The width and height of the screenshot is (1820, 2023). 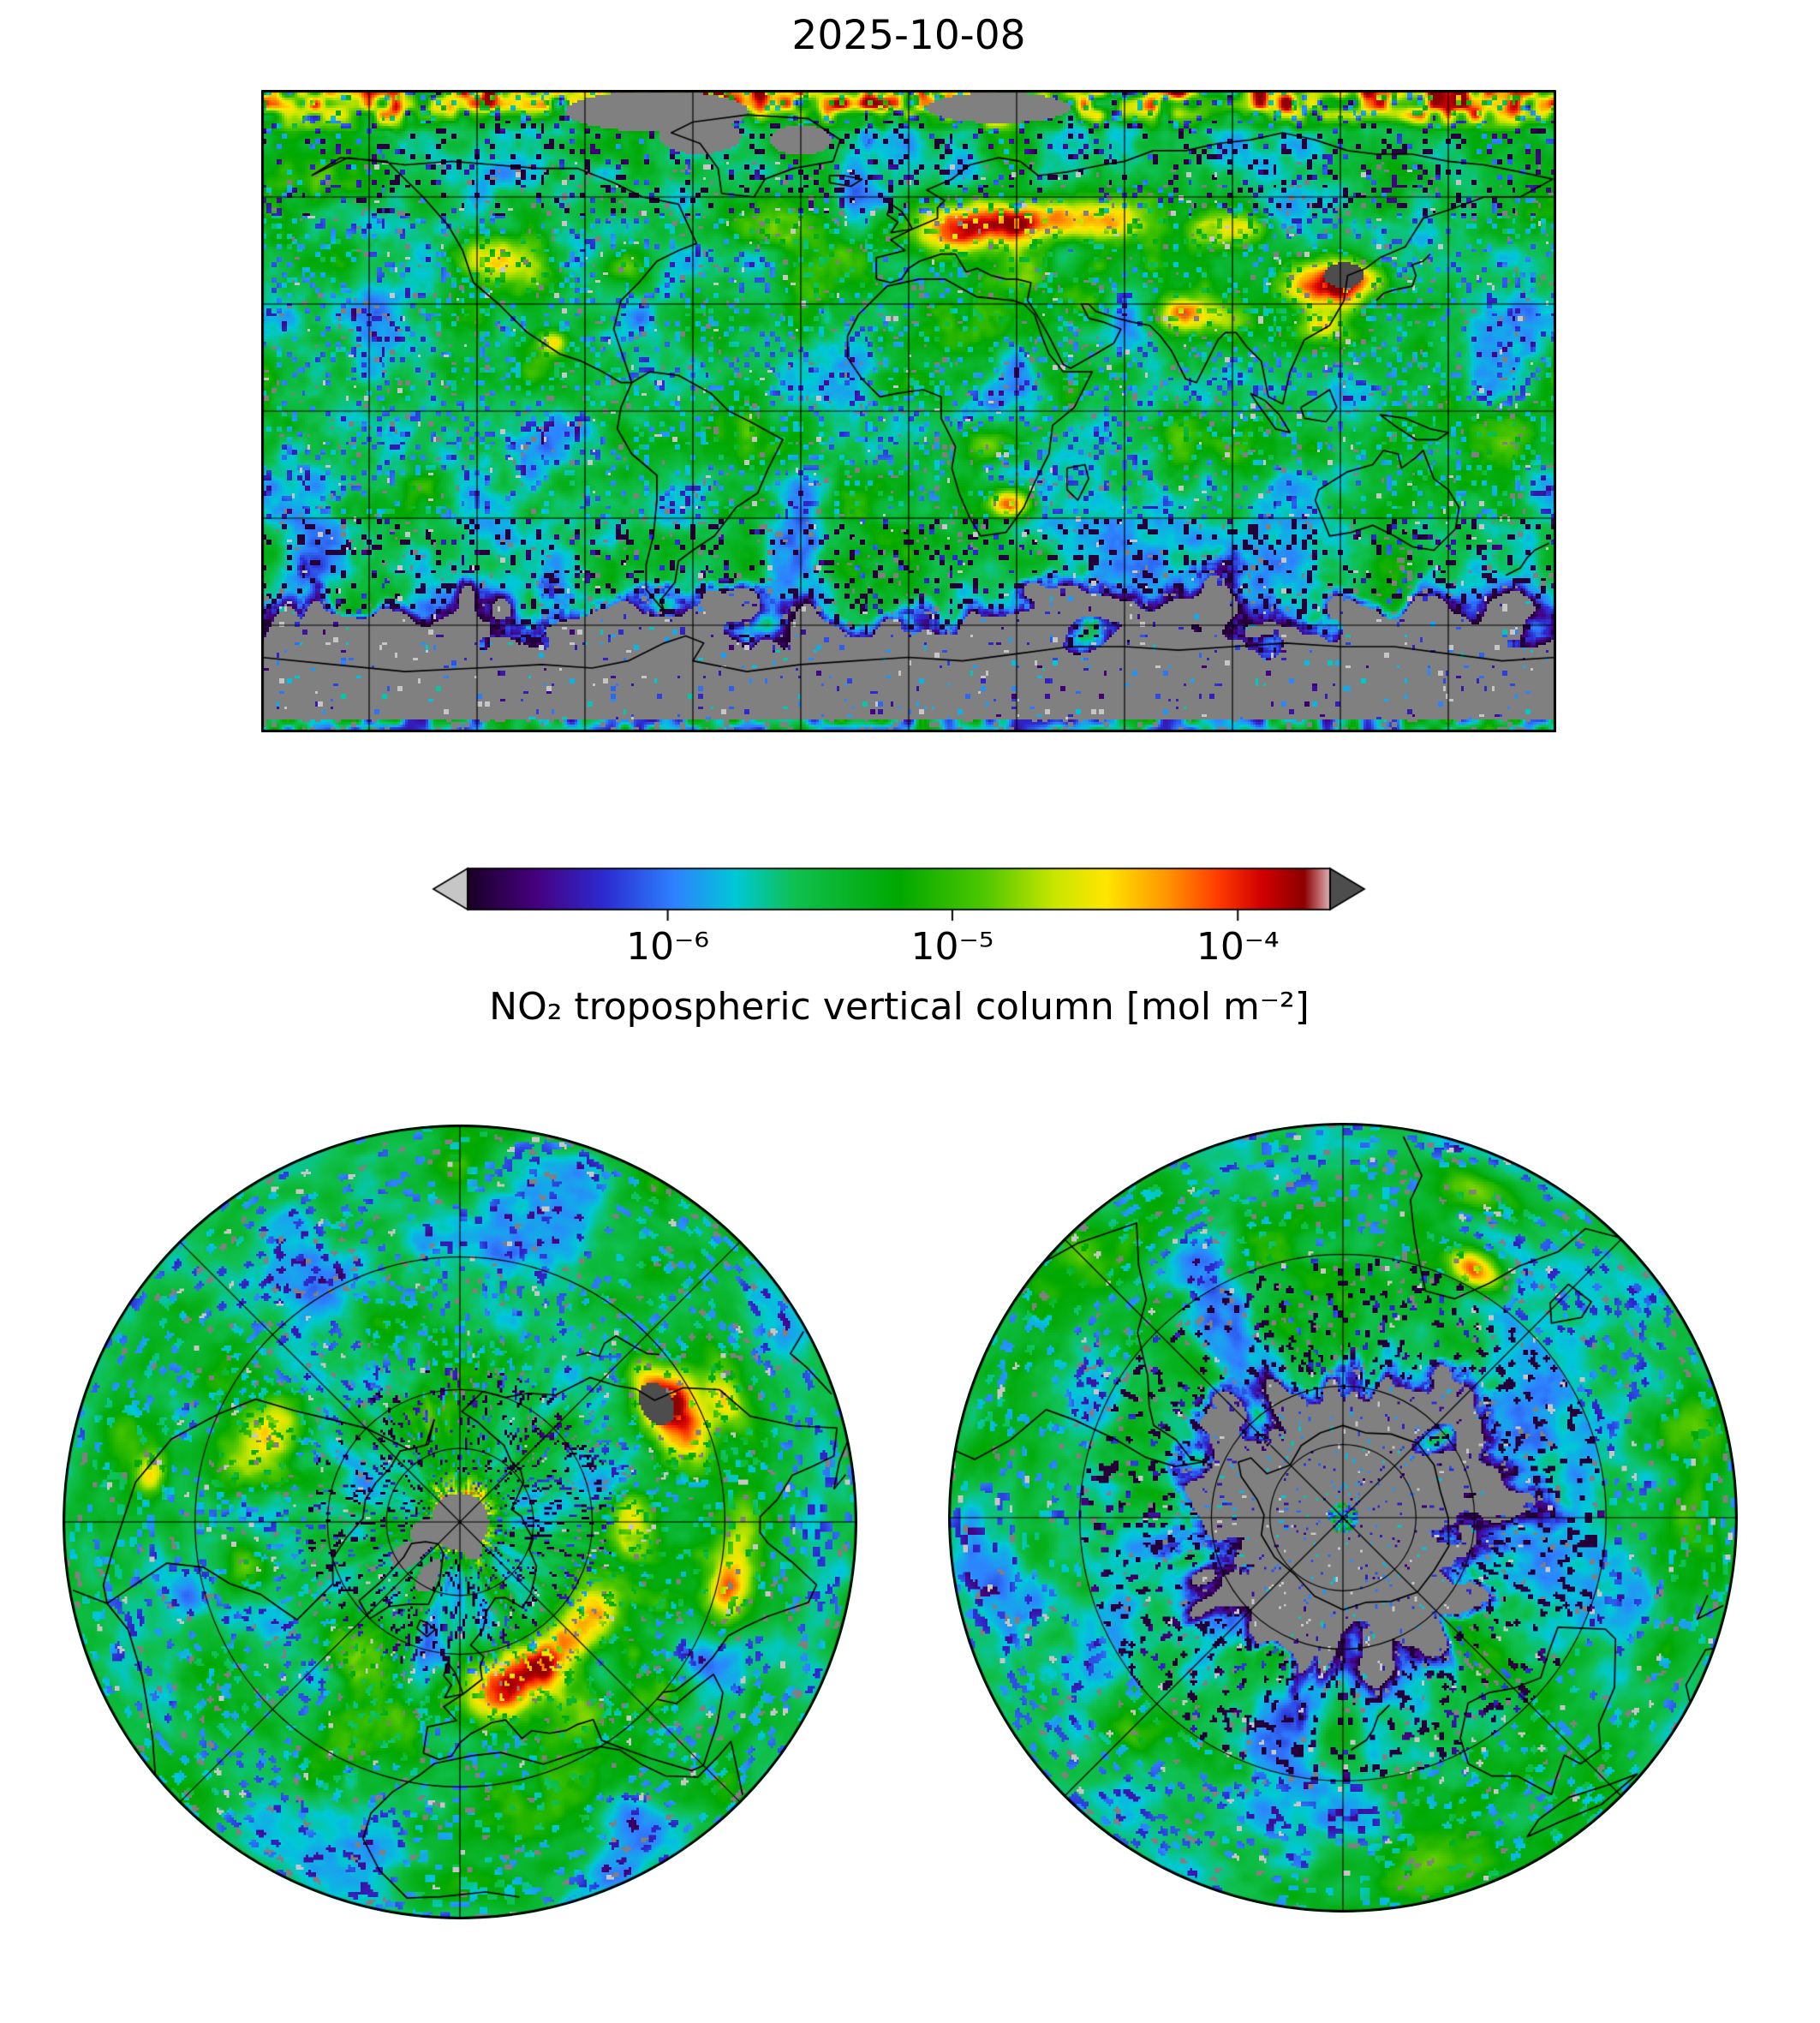 I want to click on figure-title: 2025-10-08, so click(x=908, y=35).